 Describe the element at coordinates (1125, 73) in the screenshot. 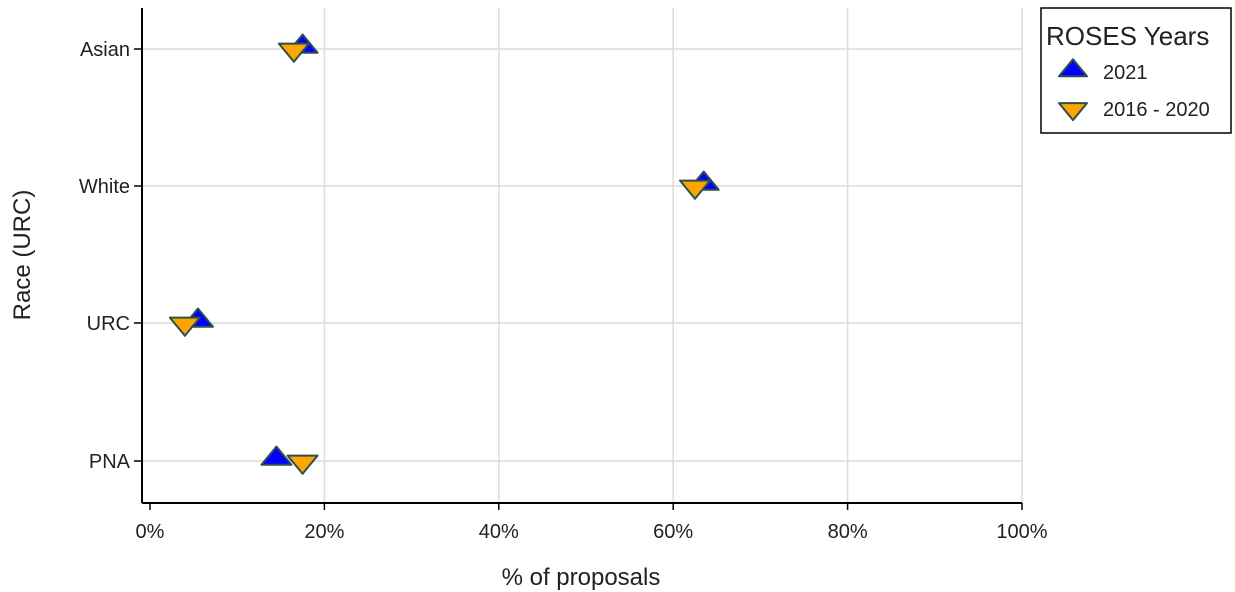

I see `legend-label-2021: 2021` at that location.